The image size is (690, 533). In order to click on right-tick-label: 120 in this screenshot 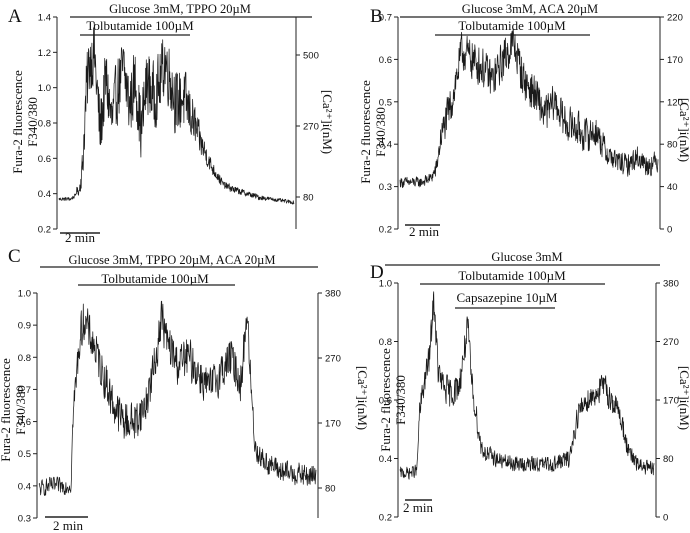, I will do `click(675, 102)`.